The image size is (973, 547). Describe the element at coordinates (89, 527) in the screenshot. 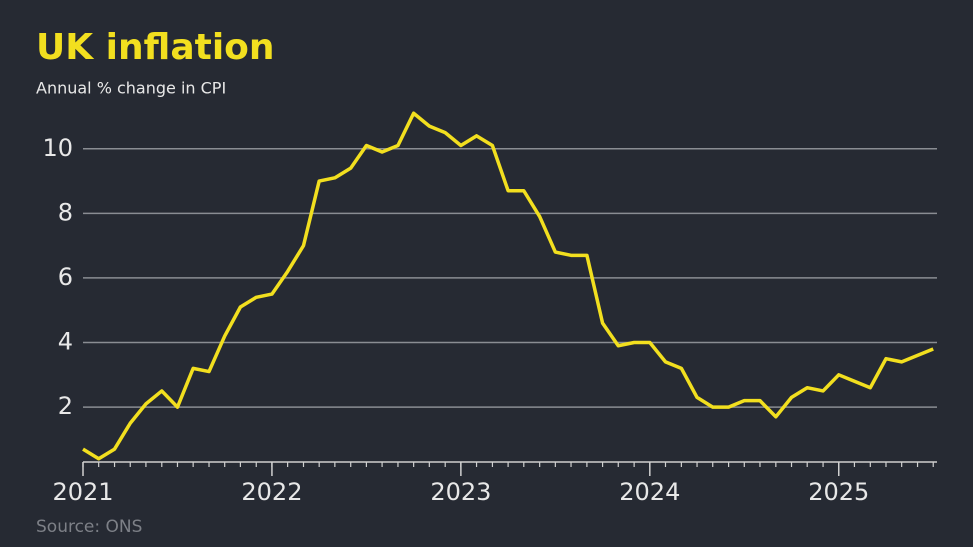

I see `source: Source: ONS` at that location.